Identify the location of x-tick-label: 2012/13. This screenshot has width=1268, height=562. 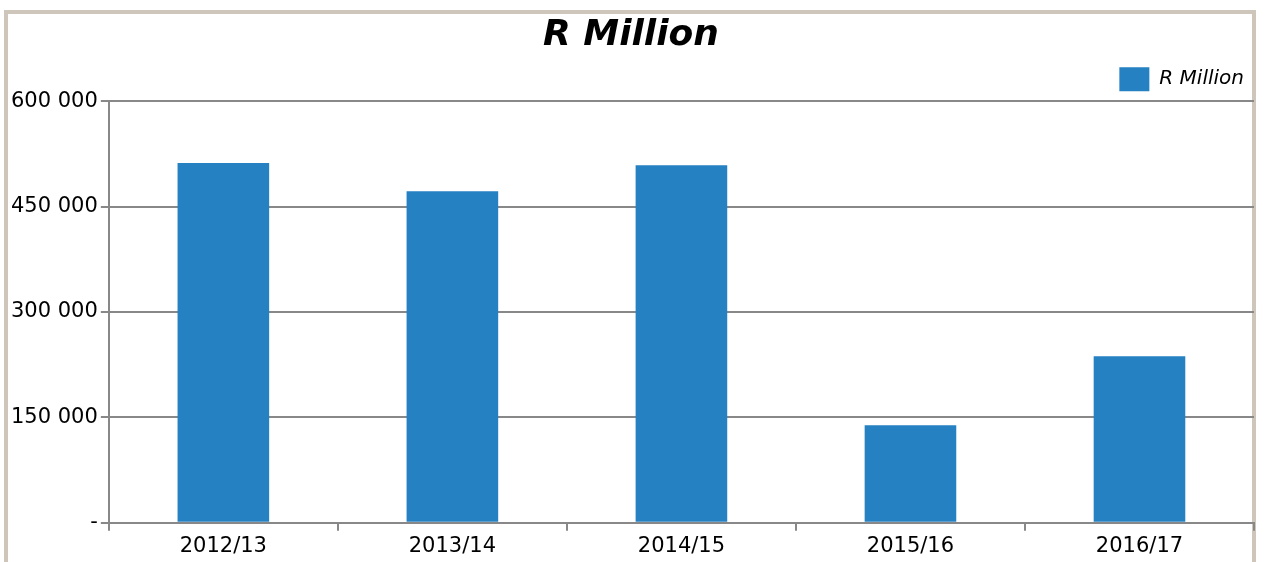
(223, 544).